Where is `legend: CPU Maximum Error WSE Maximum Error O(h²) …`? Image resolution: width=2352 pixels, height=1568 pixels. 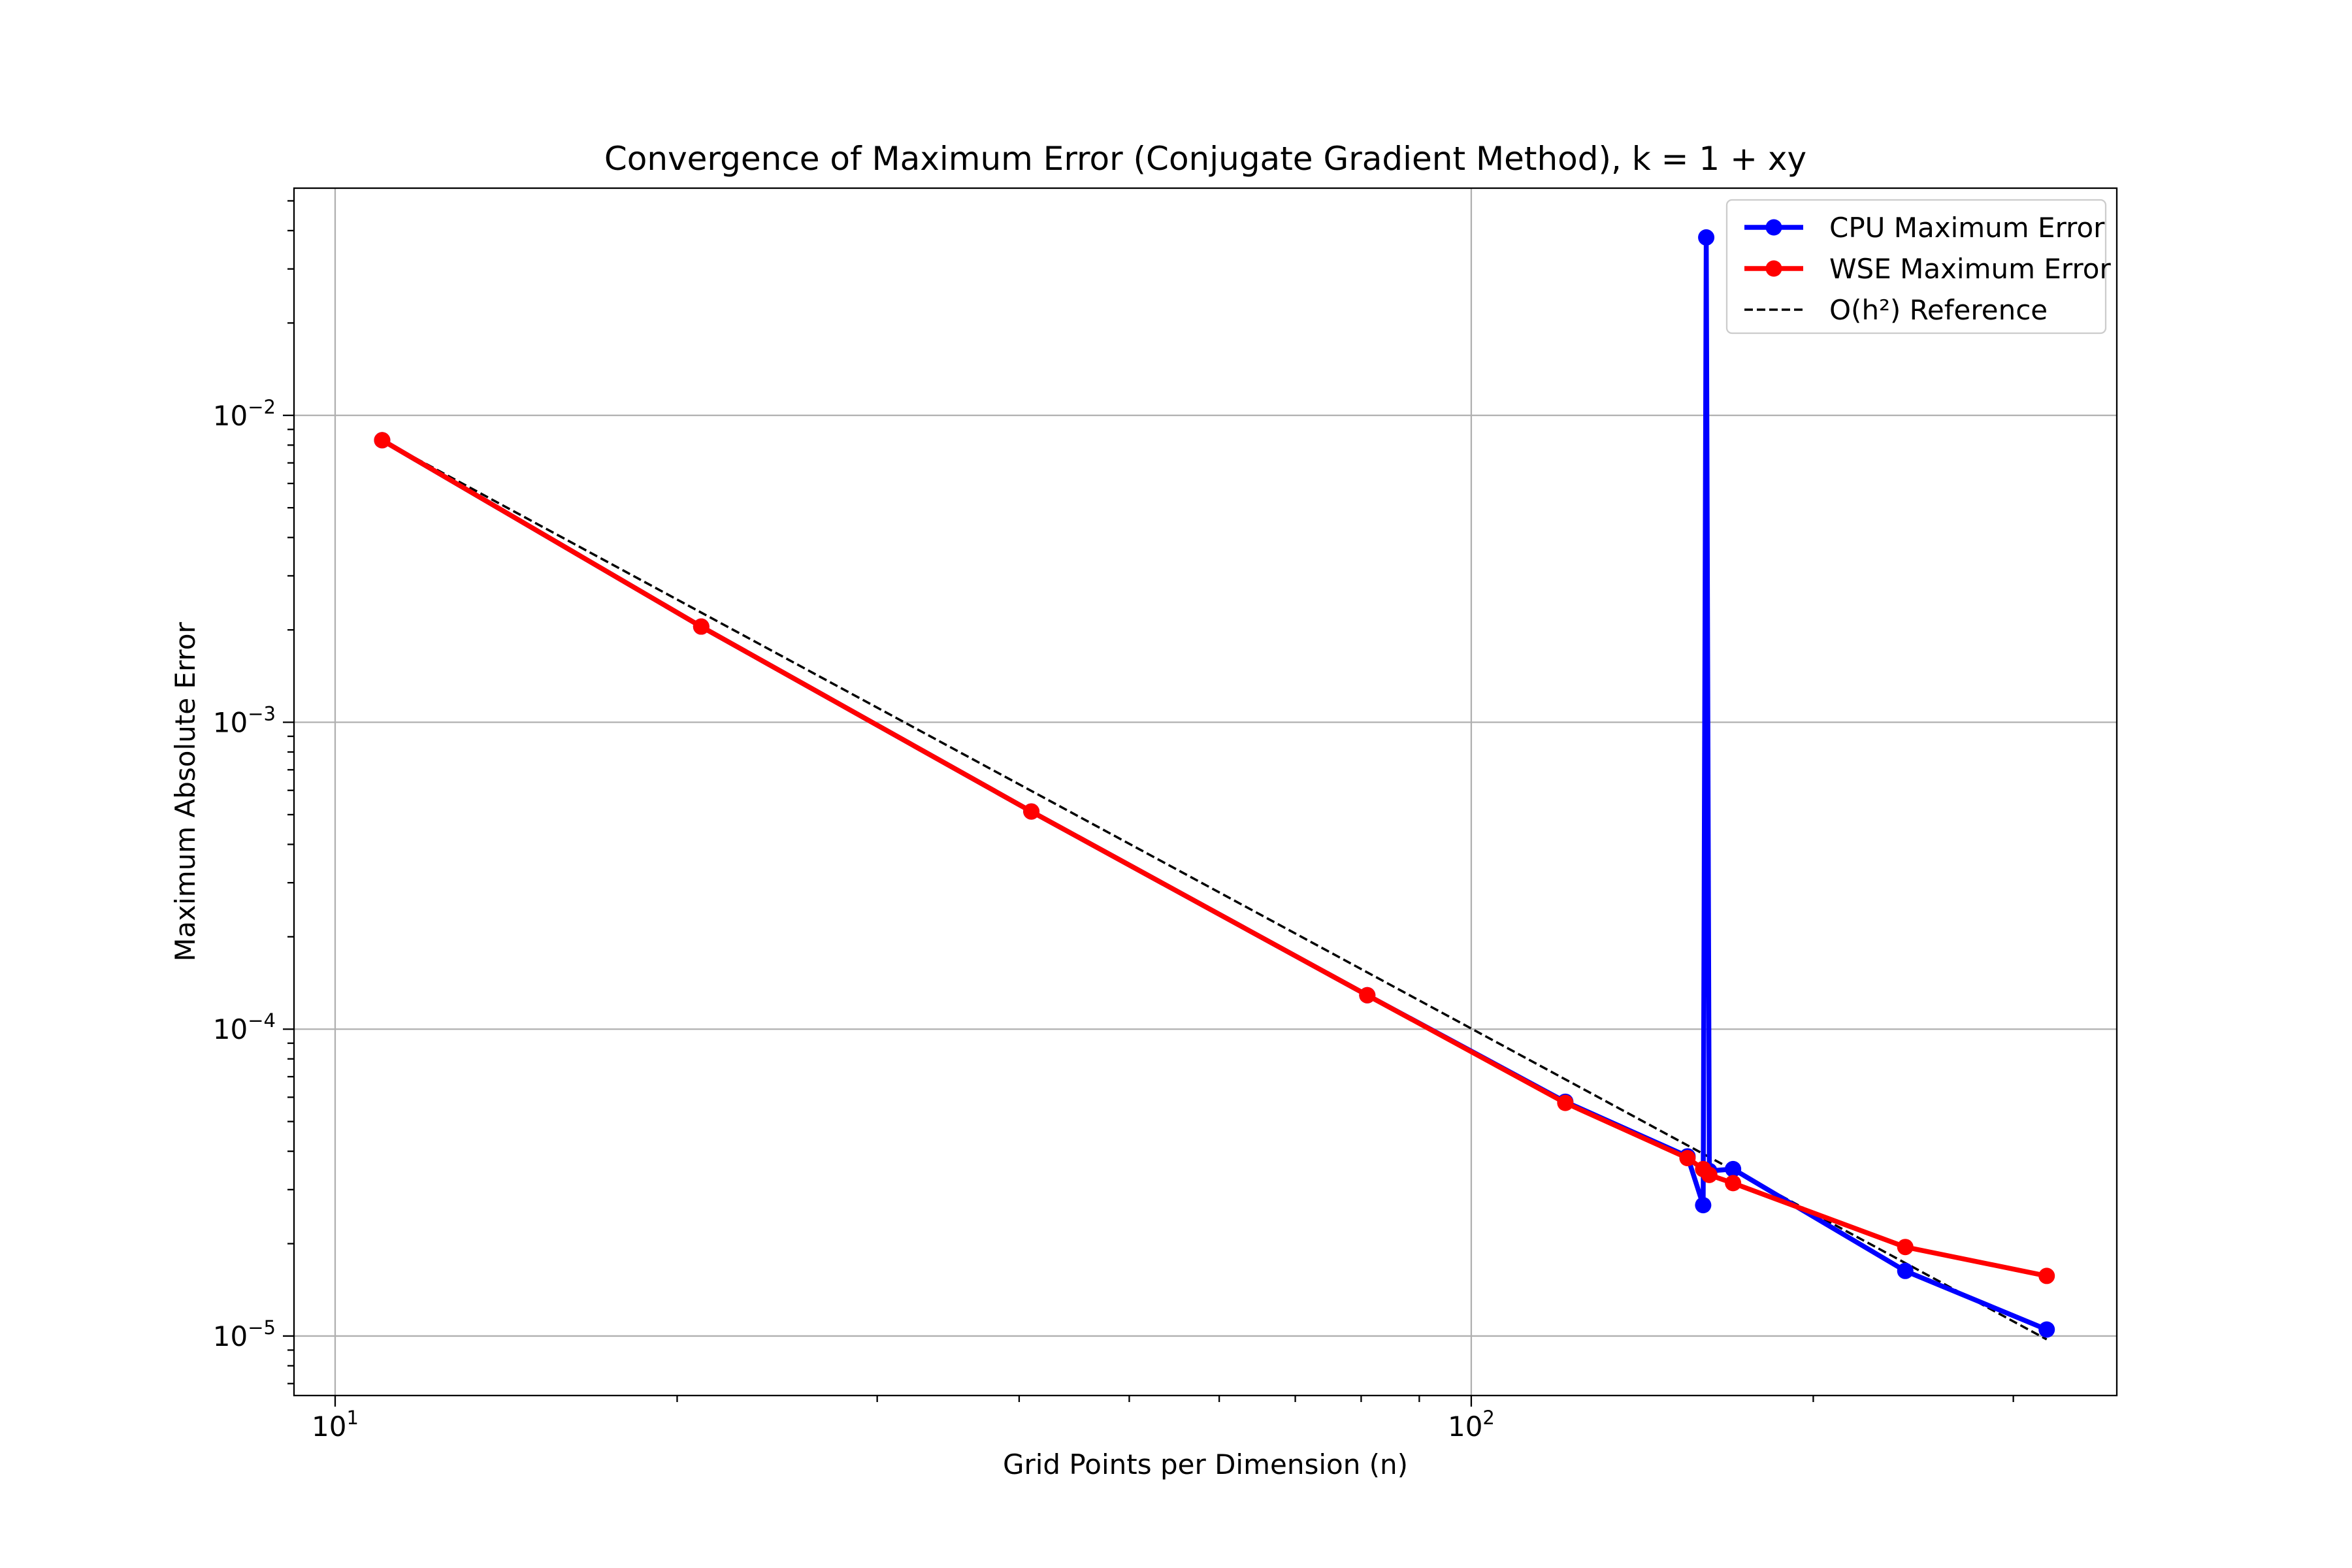 legend: CPU Maximum Error WSE Maximum Error O(h²) … is located at coordinates (1918, 267).